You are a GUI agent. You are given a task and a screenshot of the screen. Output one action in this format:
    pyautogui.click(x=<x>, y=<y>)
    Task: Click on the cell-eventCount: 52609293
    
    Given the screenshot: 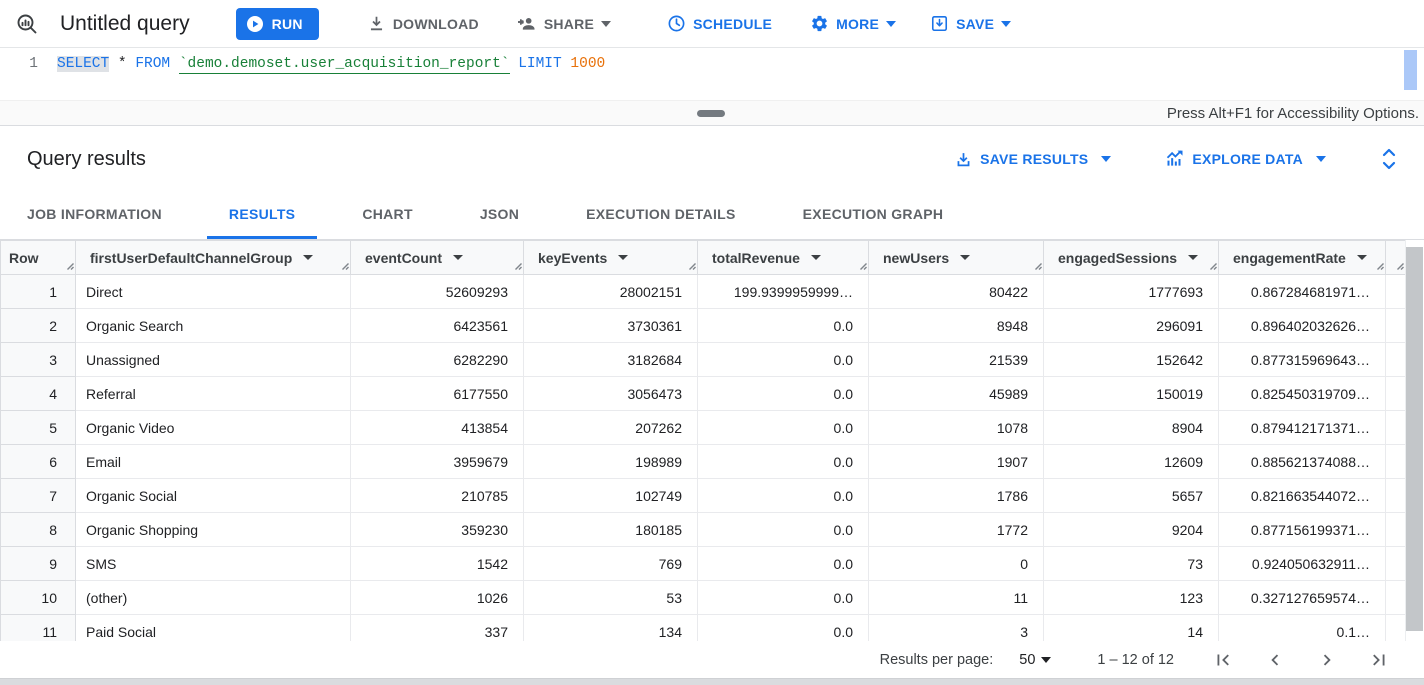 What is the action you would take?
    pyautogui.click(x=437, y=291)
    